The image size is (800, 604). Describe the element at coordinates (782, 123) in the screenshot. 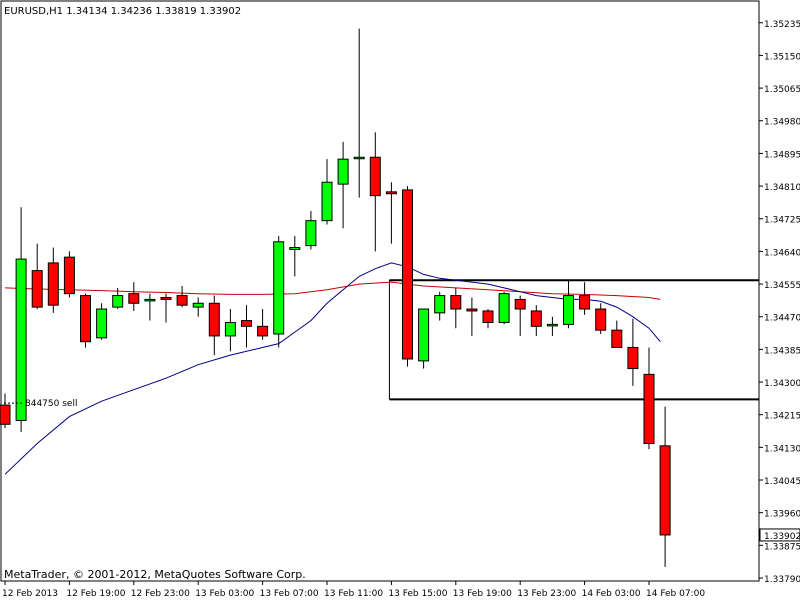

I see `y-tick-label: 1.34980` at that location.